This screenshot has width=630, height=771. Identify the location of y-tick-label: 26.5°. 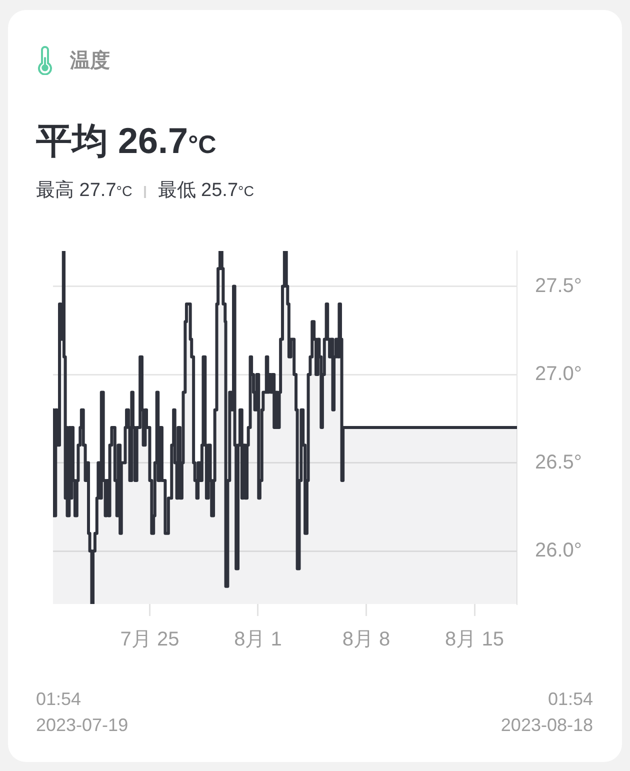
(558, 462).